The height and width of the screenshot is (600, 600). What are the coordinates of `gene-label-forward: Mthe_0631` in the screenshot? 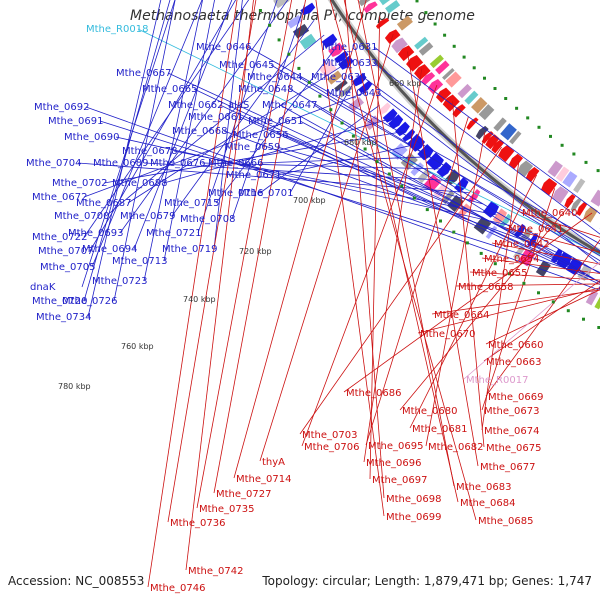 It's located at (350, 47).